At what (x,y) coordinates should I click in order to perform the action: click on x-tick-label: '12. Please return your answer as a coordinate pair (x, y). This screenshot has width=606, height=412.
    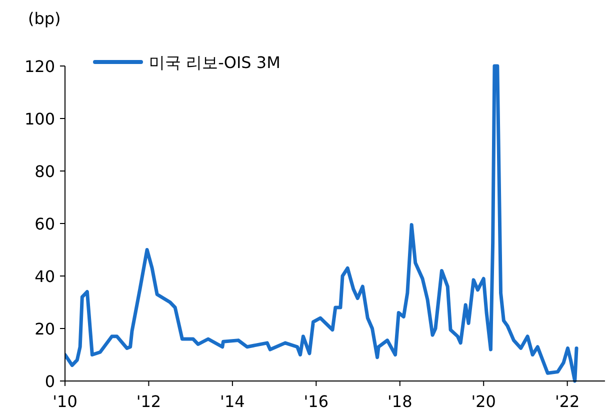
    Looking at the image, I should click on (149, 401).